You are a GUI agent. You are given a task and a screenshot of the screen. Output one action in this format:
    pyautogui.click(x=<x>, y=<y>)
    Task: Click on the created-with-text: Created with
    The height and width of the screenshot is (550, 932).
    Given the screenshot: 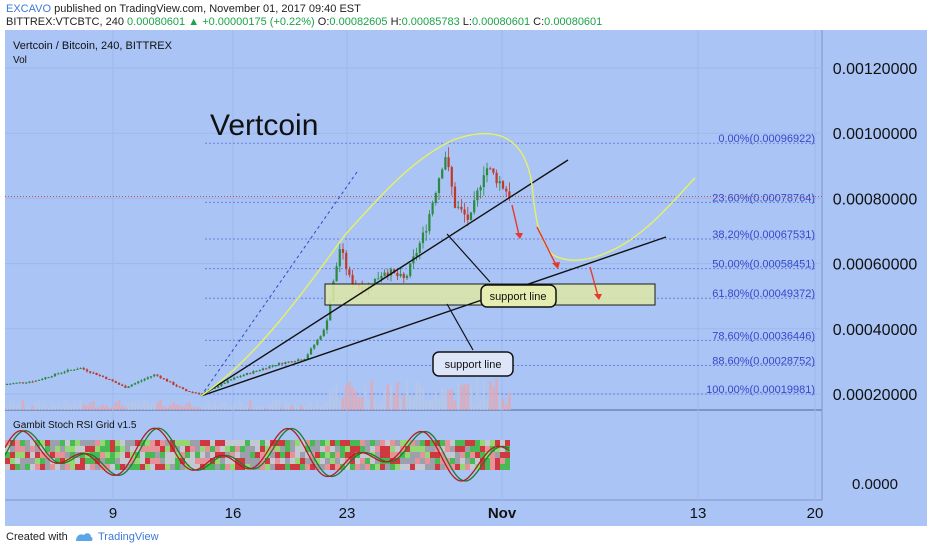 What is the action you would take?
    pyautogui.click(x=37, y=537)
    